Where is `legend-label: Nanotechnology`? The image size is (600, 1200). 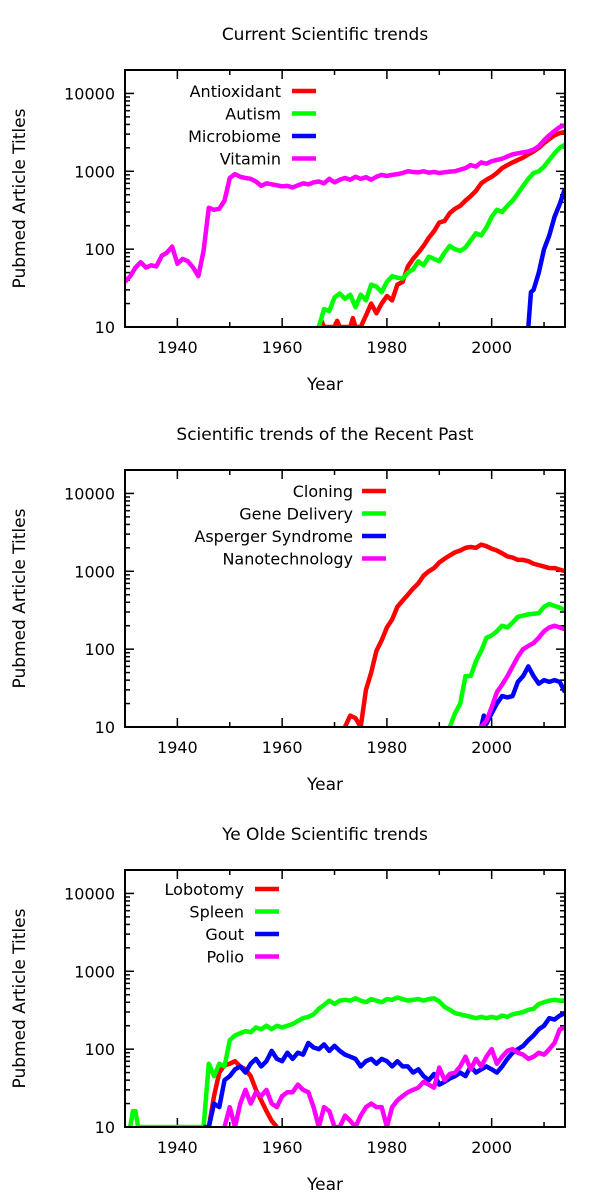 legend-label: Nanotechnology is located at coordinates (287, 559).